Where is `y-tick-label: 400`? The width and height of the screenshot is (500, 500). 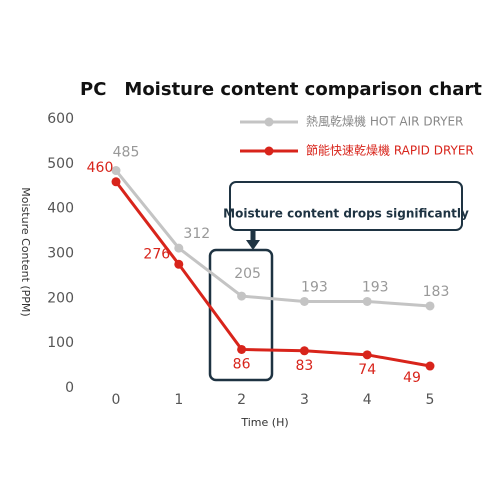
y-tick-label: 400 is located at coordinates (60, 209).